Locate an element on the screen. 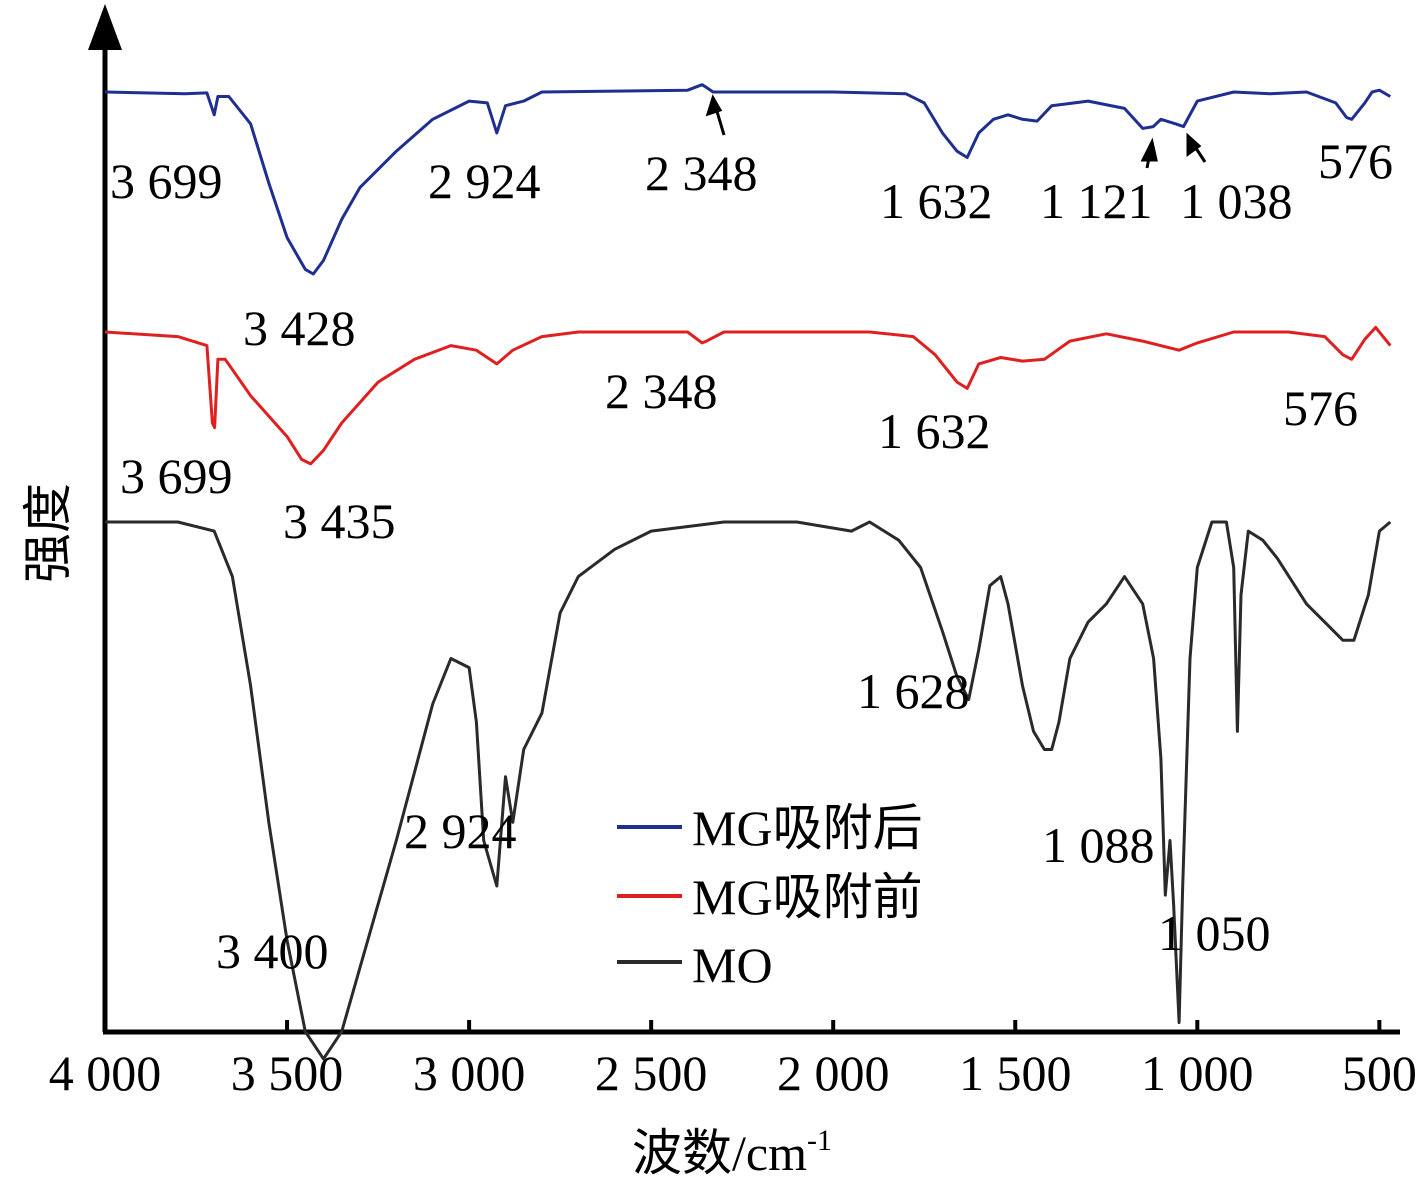 The height and width of the screenshot is (1181, 1417). x-tick-label: 1 000 is located at coordinates (1197, 1073).